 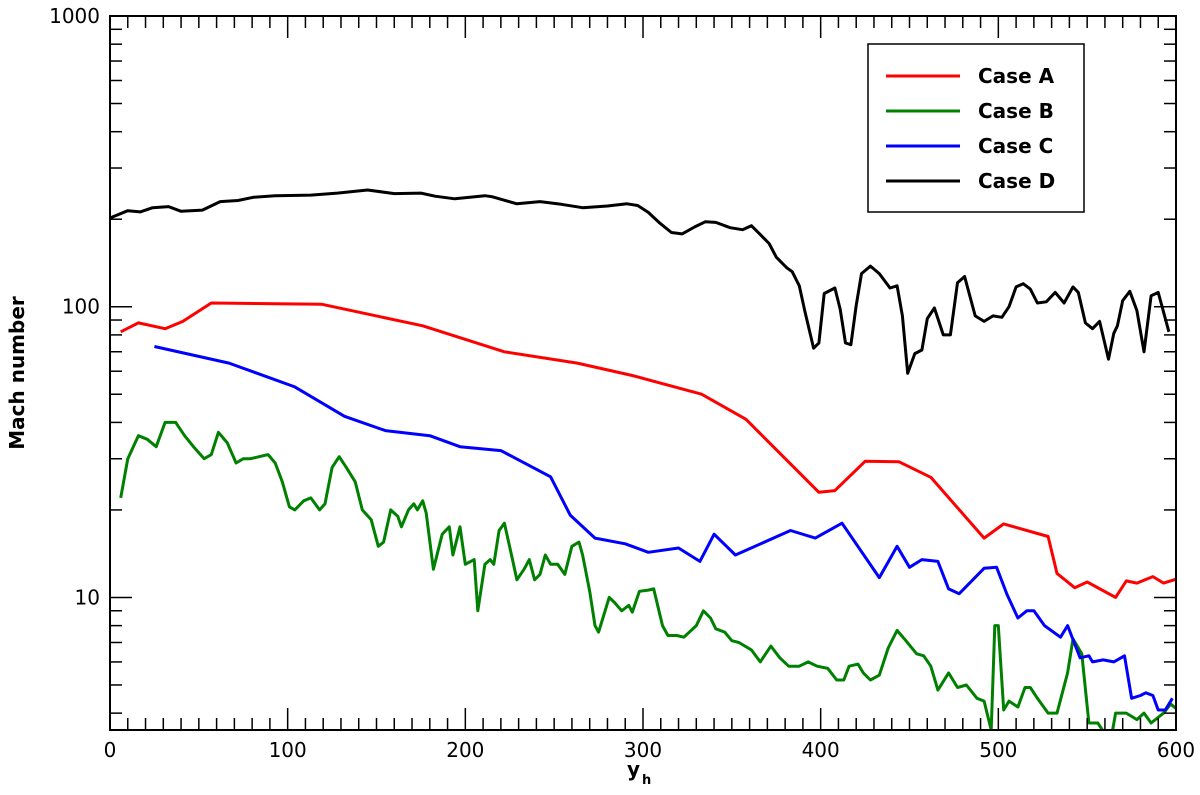 What do you see at coordinates (87, 597) in the screenshot?
I see `y-tick-label: 10` at bounding box center [87, 597].